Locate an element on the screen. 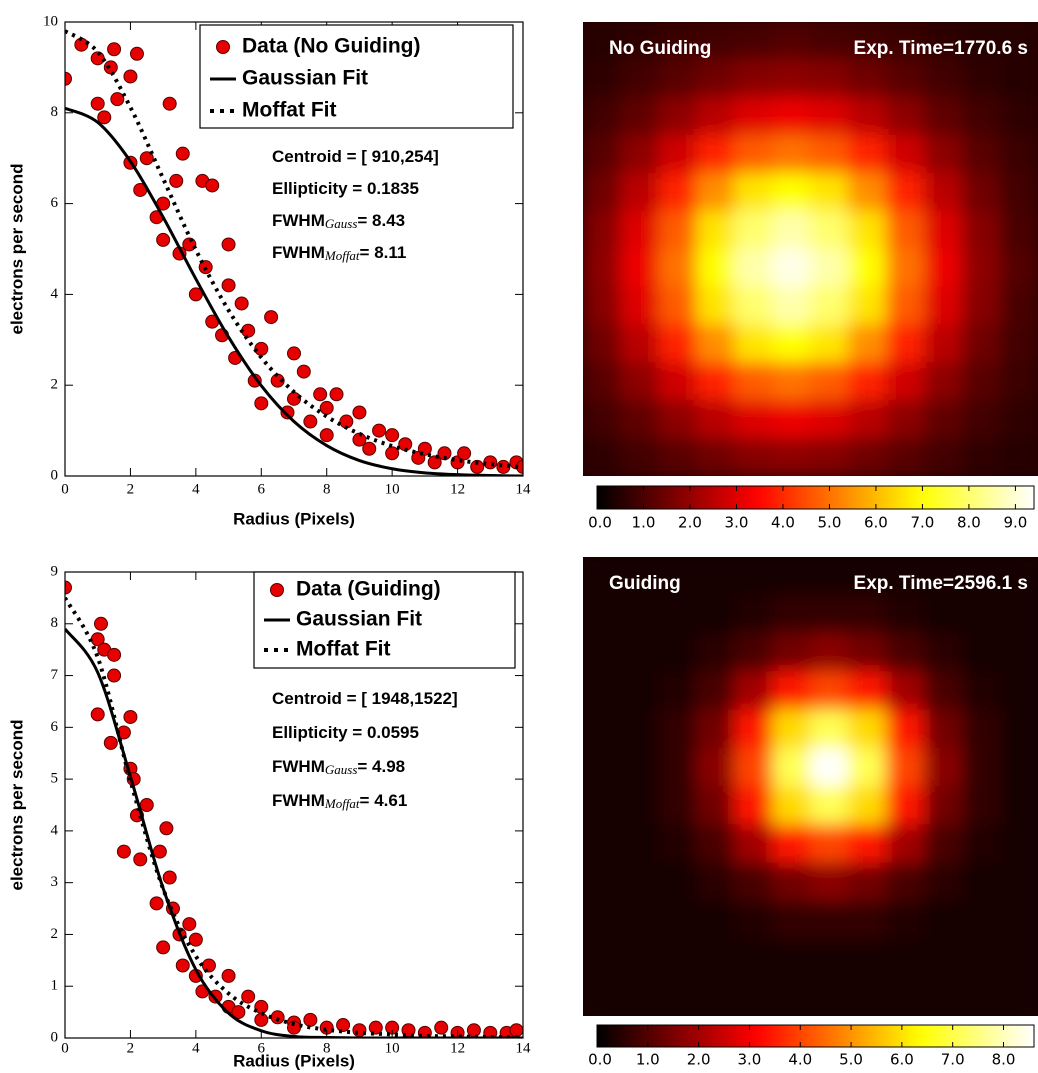  annotation-value: = 4.98 is located at coordinates (381, 766).